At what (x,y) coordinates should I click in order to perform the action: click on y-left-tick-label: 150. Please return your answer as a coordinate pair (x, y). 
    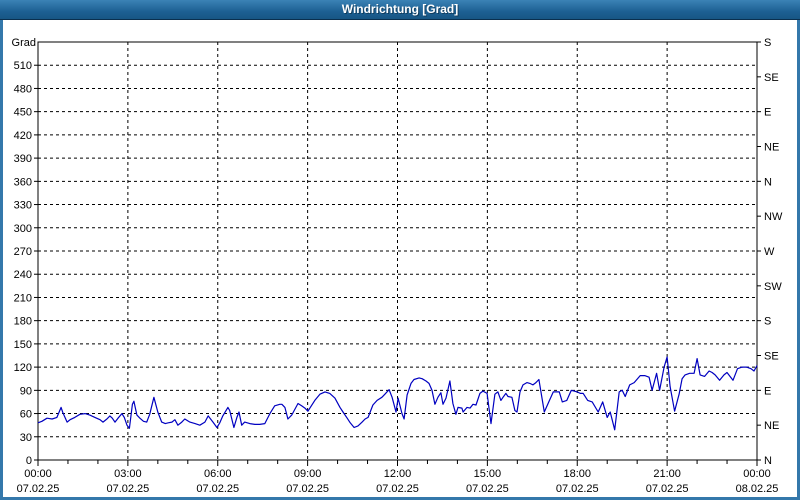
    Looking at the image, I should click on (23, 345).